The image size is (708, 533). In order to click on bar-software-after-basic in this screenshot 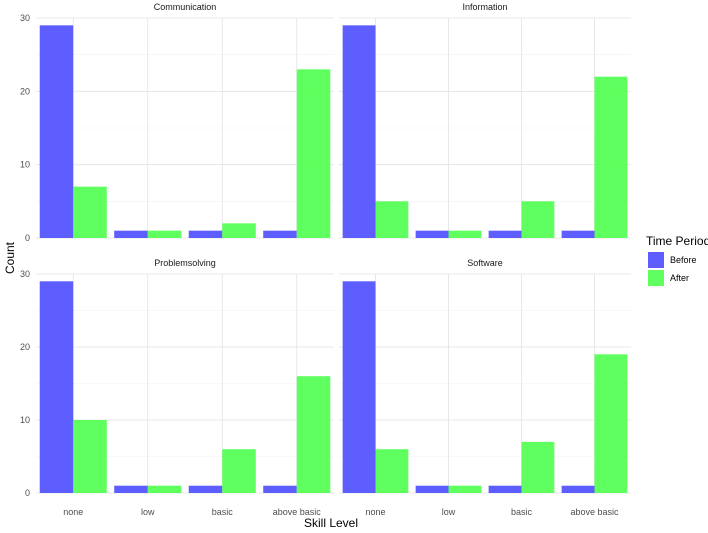, I will do `click(538, 467)`.